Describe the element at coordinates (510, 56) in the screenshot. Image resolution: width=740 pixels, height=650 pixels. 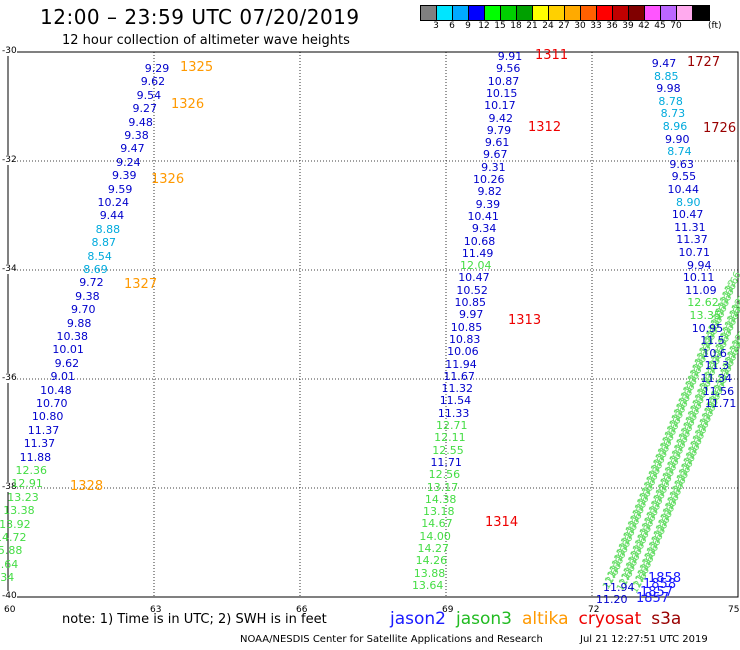
I see `swh-value: 9.91` at that location.